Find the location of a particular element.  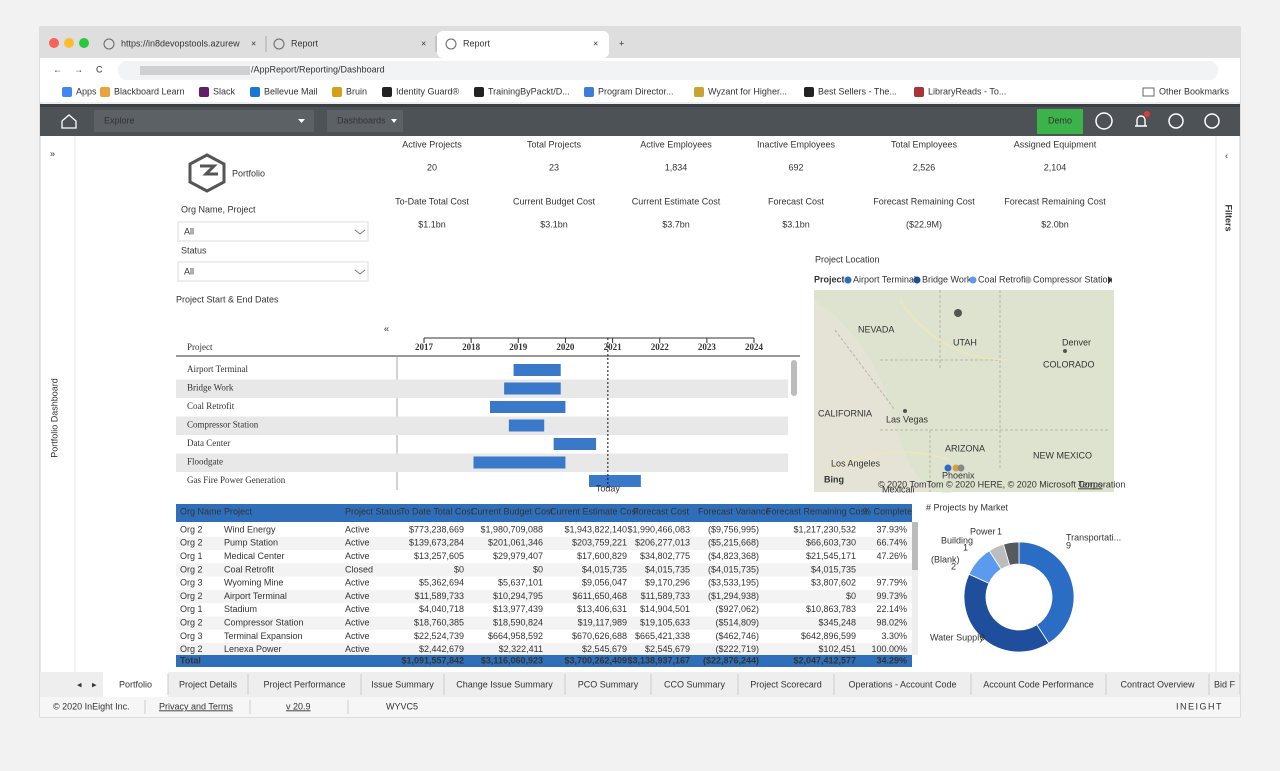

table-cell: $19,117,989 is located at coordinates (602, 622).